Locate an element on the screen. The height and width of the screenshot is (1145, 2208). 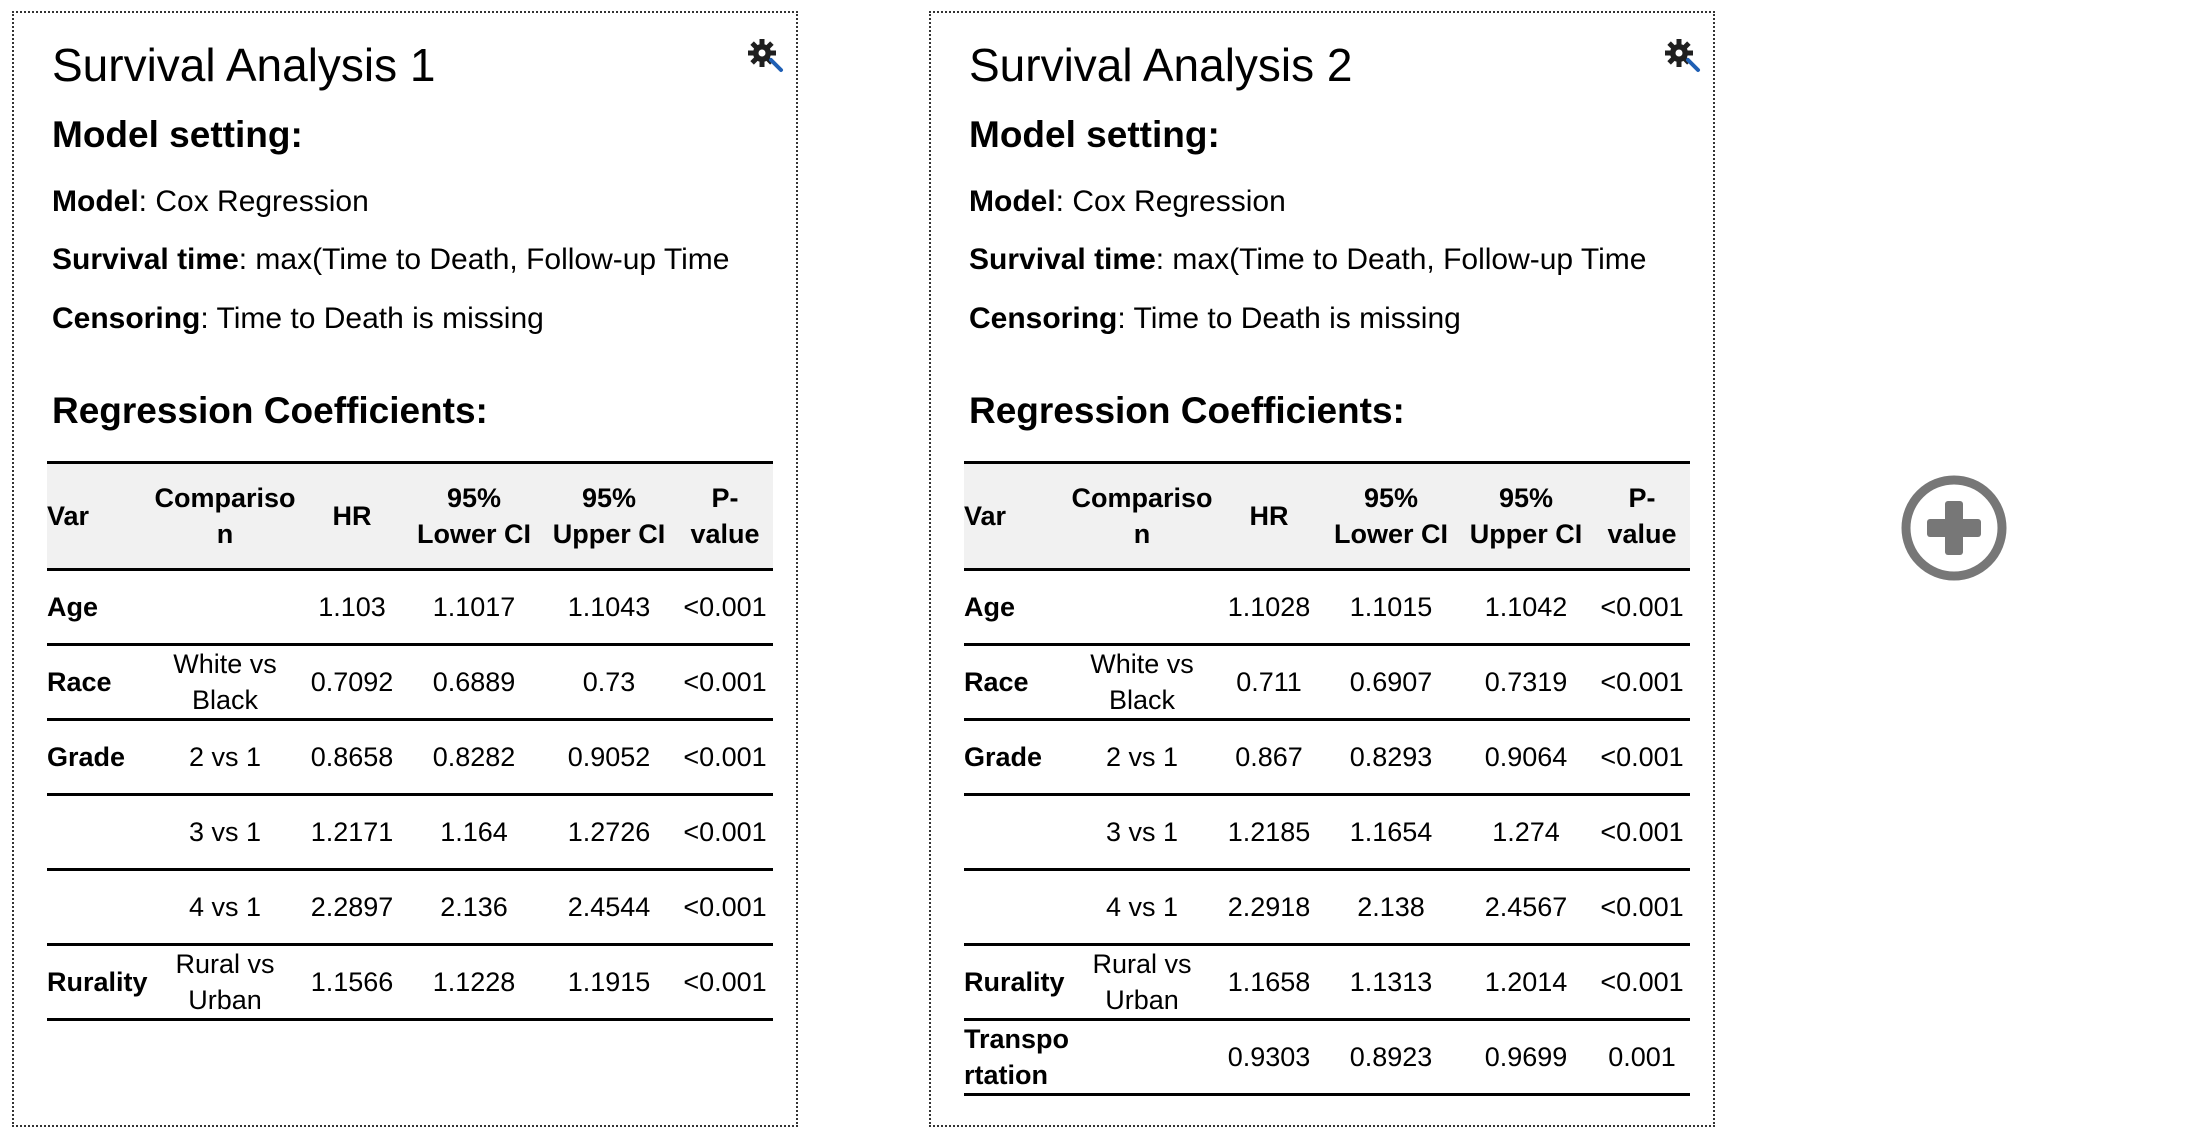
add-analysis-button is located at coordinates (1954, 528).